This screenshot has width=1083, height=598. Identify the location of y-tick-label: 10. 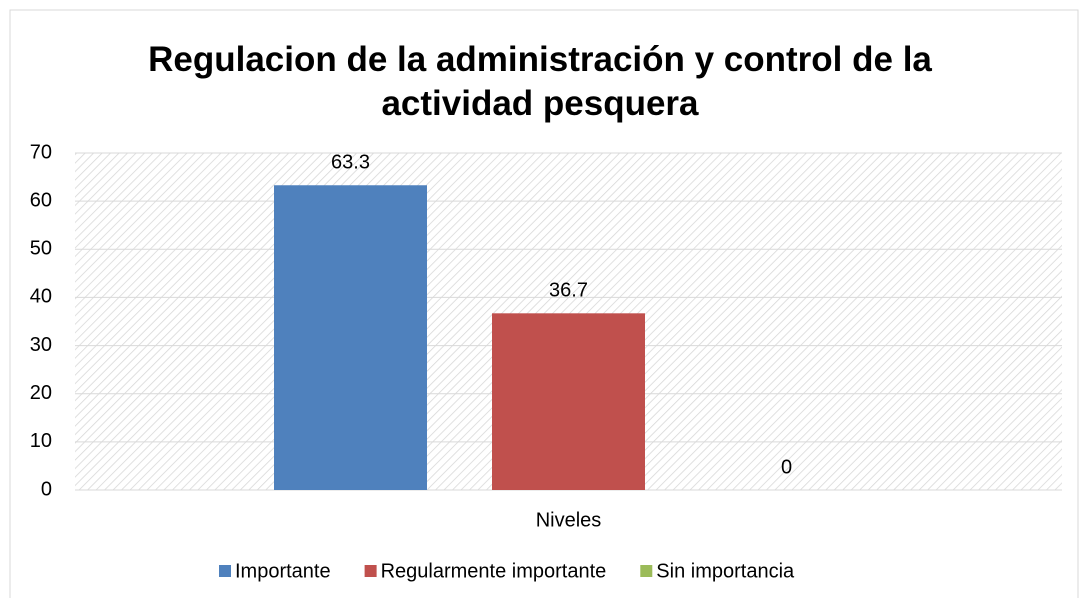
(41, 441).